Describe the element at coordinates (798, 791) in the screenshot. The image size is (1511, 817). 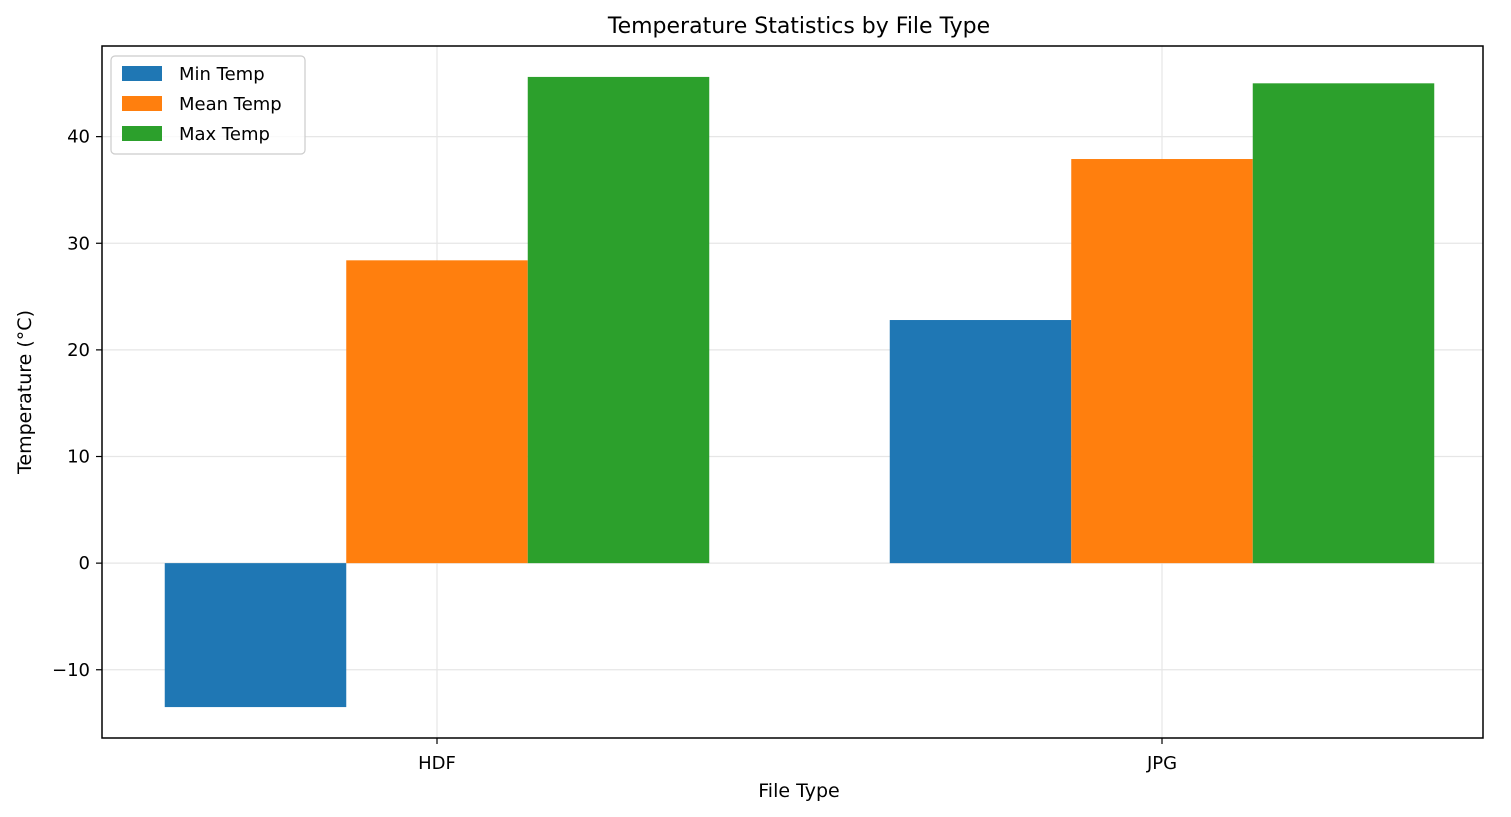
I see `x-axis-title: File Type` at that location.